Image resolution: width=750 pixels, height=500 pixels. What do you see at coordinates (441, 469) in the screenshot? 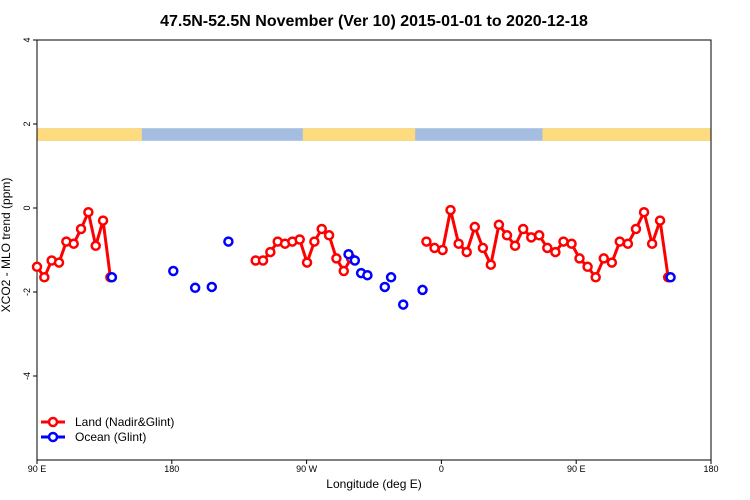
I see `x-tick-label: 0` at bounding box center [441, 469].